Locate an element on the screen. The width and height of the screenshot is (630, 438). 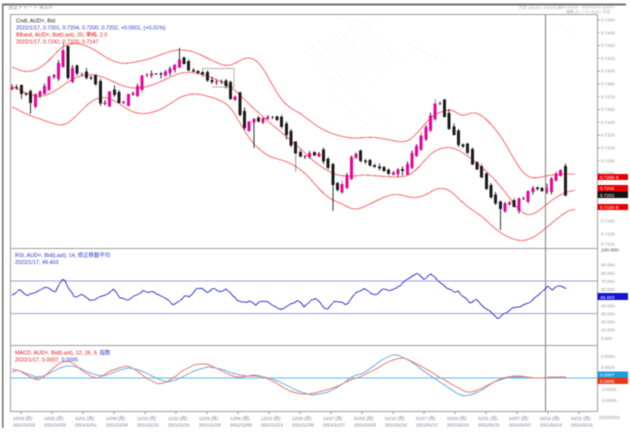
svg-text: -0.0050- is located at coordinates (609, 400).